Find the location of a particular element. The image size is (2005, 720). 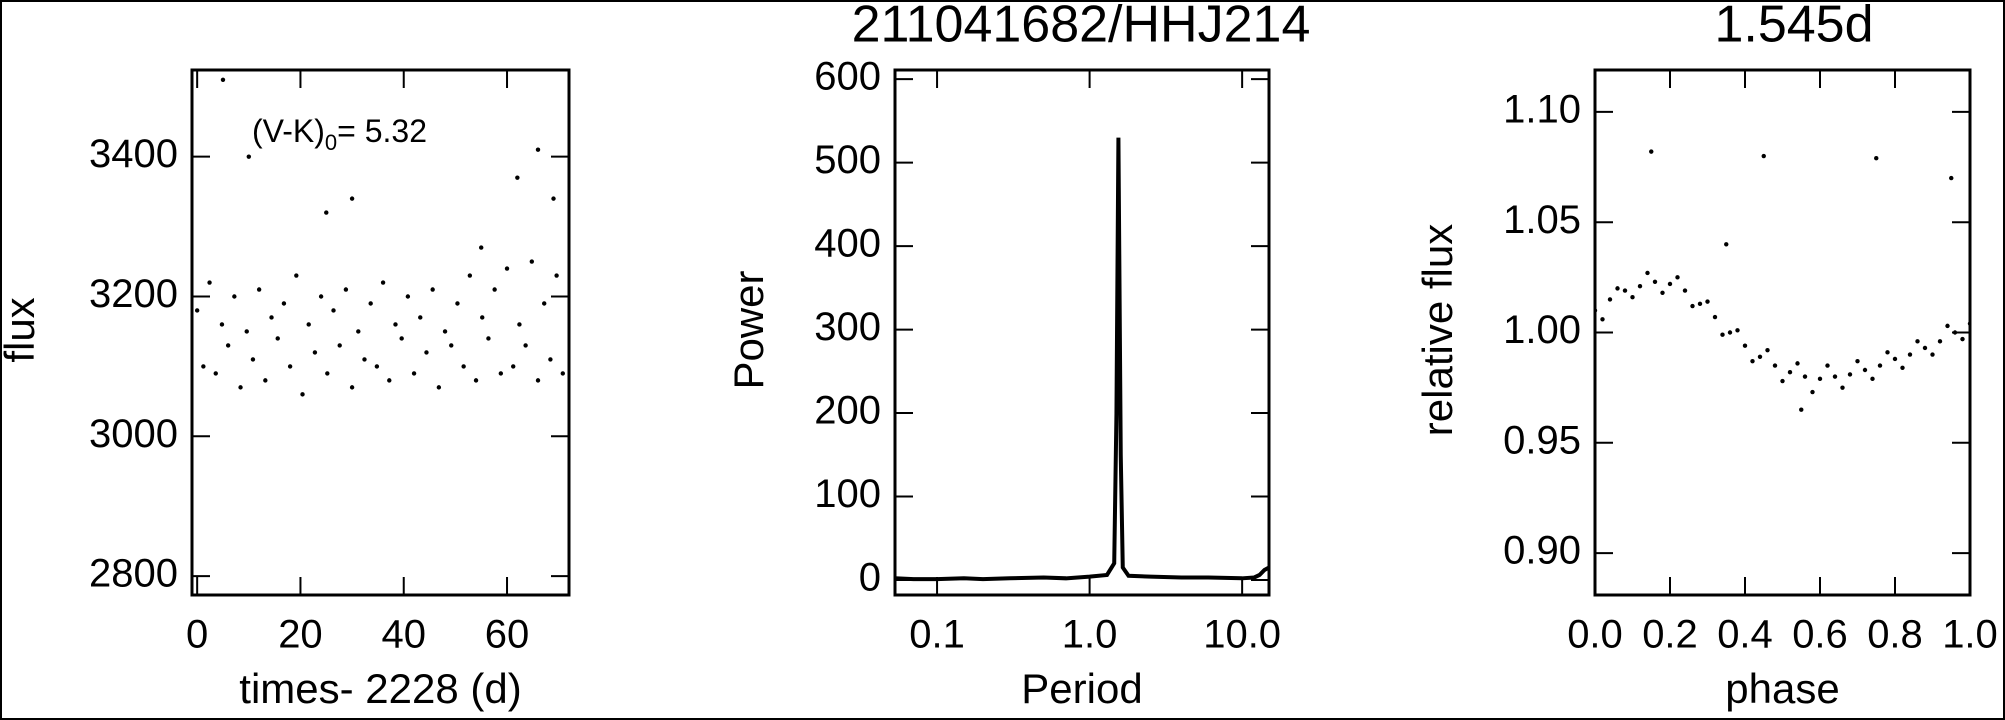

y-tick-label: 1.10 is located at coordinates (1542, 109).